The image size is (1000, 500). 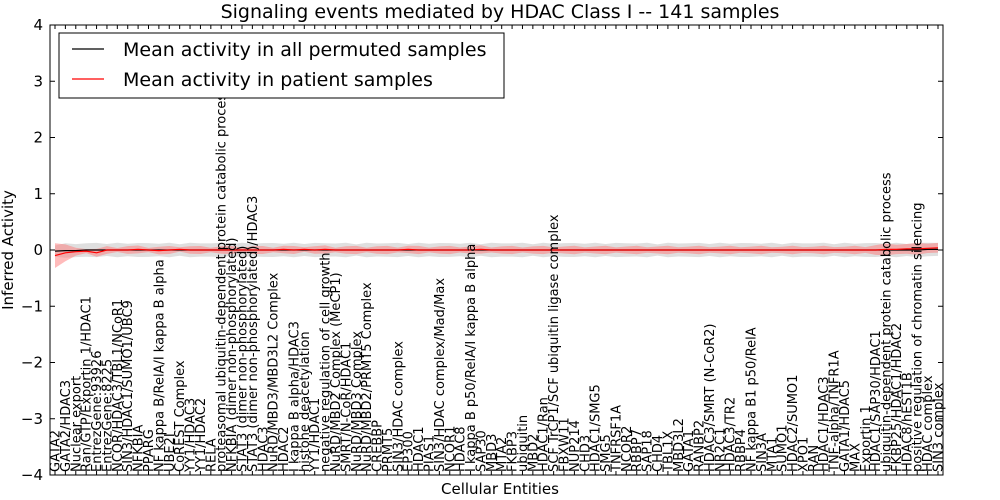 What do you see at coordinates (803, 454) in the screenshot?
I see `category-label: XPO1` at bounding box center [803, 454].